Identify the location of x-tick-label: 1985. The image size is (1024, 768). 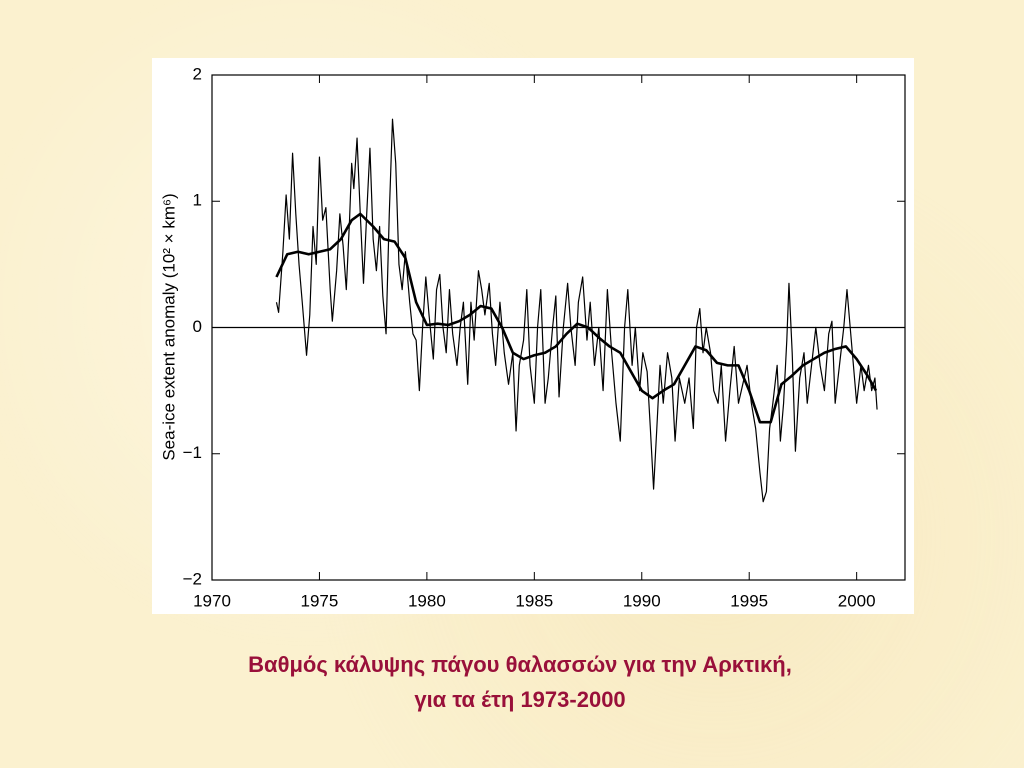
(534, 600).